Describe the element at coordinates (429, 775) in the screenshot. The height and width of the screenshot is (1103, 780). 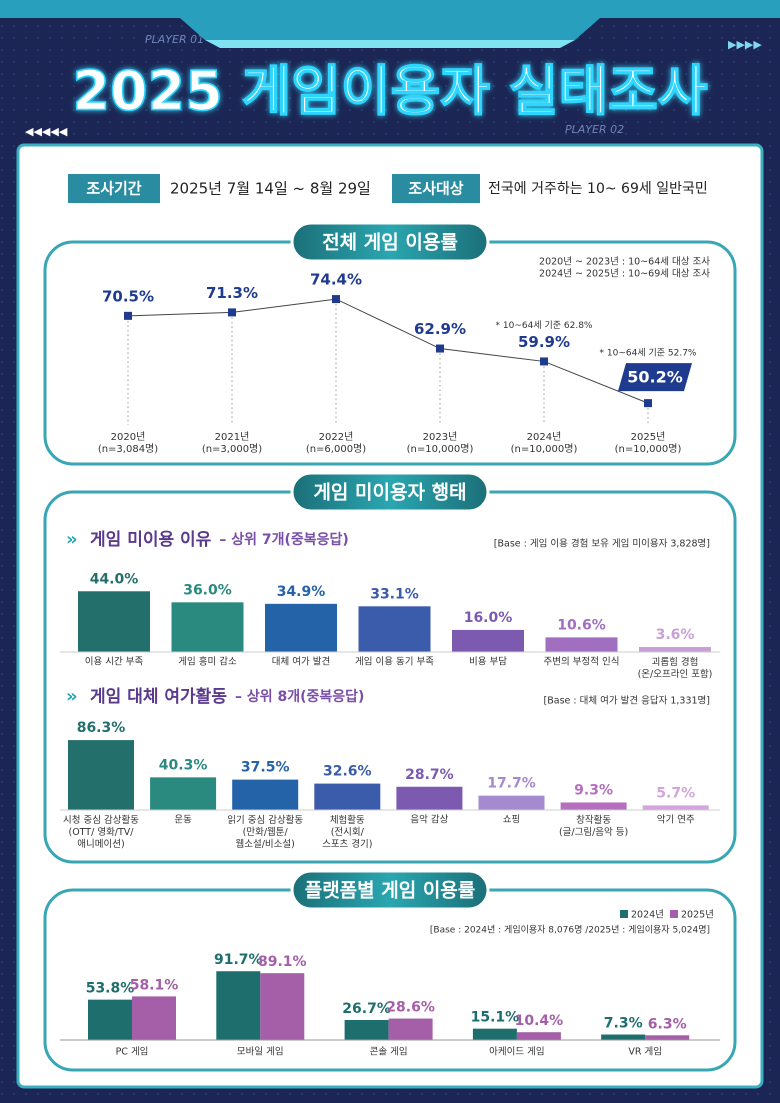
I see `value-label: 28.7%` at that location.